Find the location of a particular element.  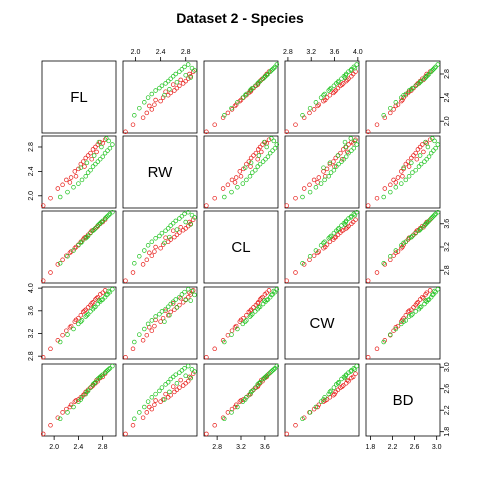

point-species_1-cl-vs-fl is located at coordinates (62, 260).